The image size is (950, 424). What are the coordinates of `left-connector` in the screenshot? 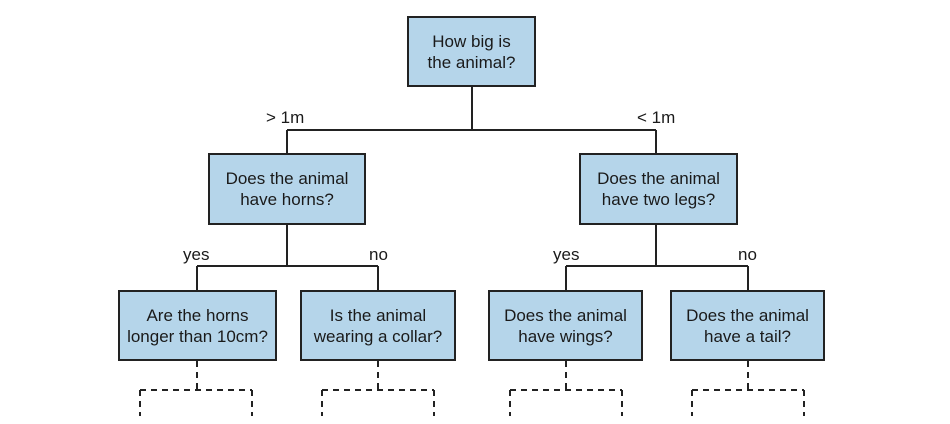 It's located at (287, 257).